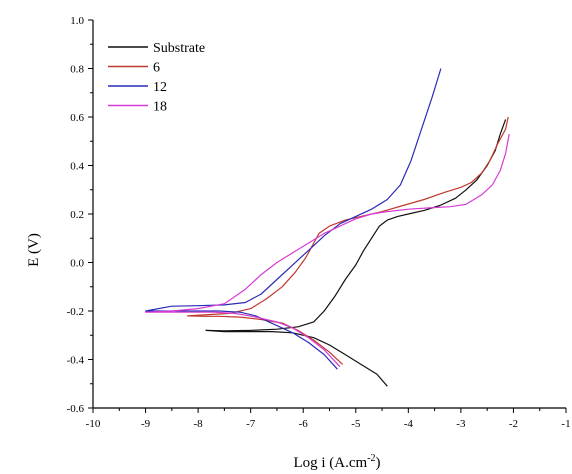  What do you see at coordinates (513, 424) in the screenshot?
I see `x-tick-label: -2` at bounding box center [513, 424].